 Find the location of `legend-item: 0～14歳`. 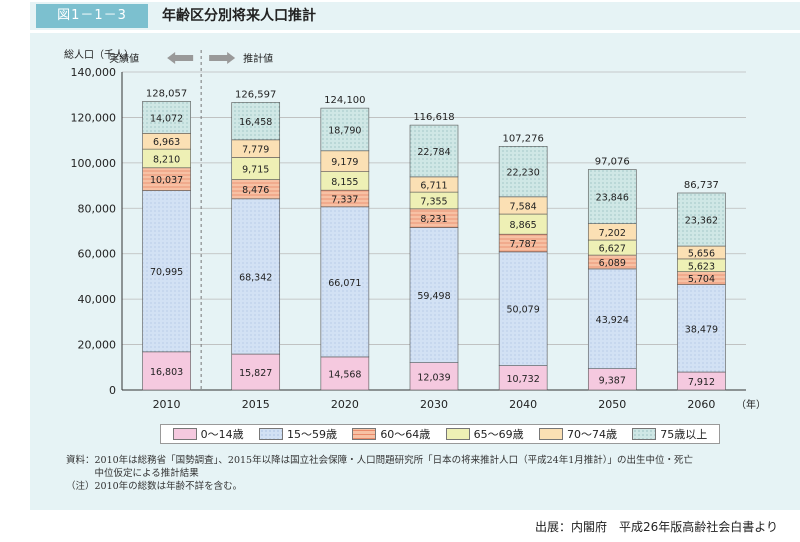

legend-item: 0～14歳 is located at coordinates (208, 434).